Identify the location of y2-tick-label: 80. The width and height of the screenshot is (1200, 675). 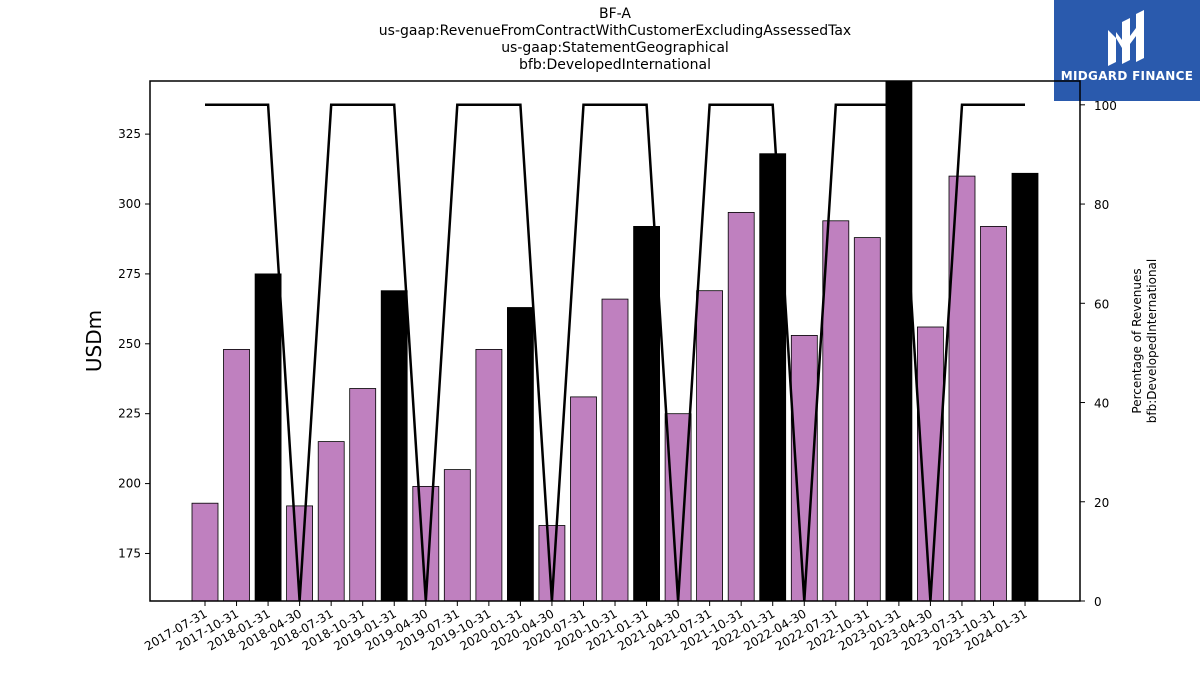
(1101, 205).